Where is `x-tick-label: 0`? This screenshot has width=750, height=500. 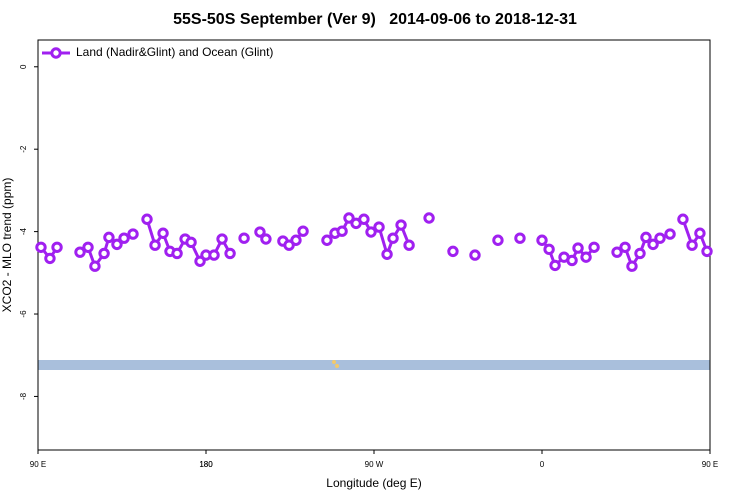
x-tick-label: 0 is located at coordinates (542, 464).